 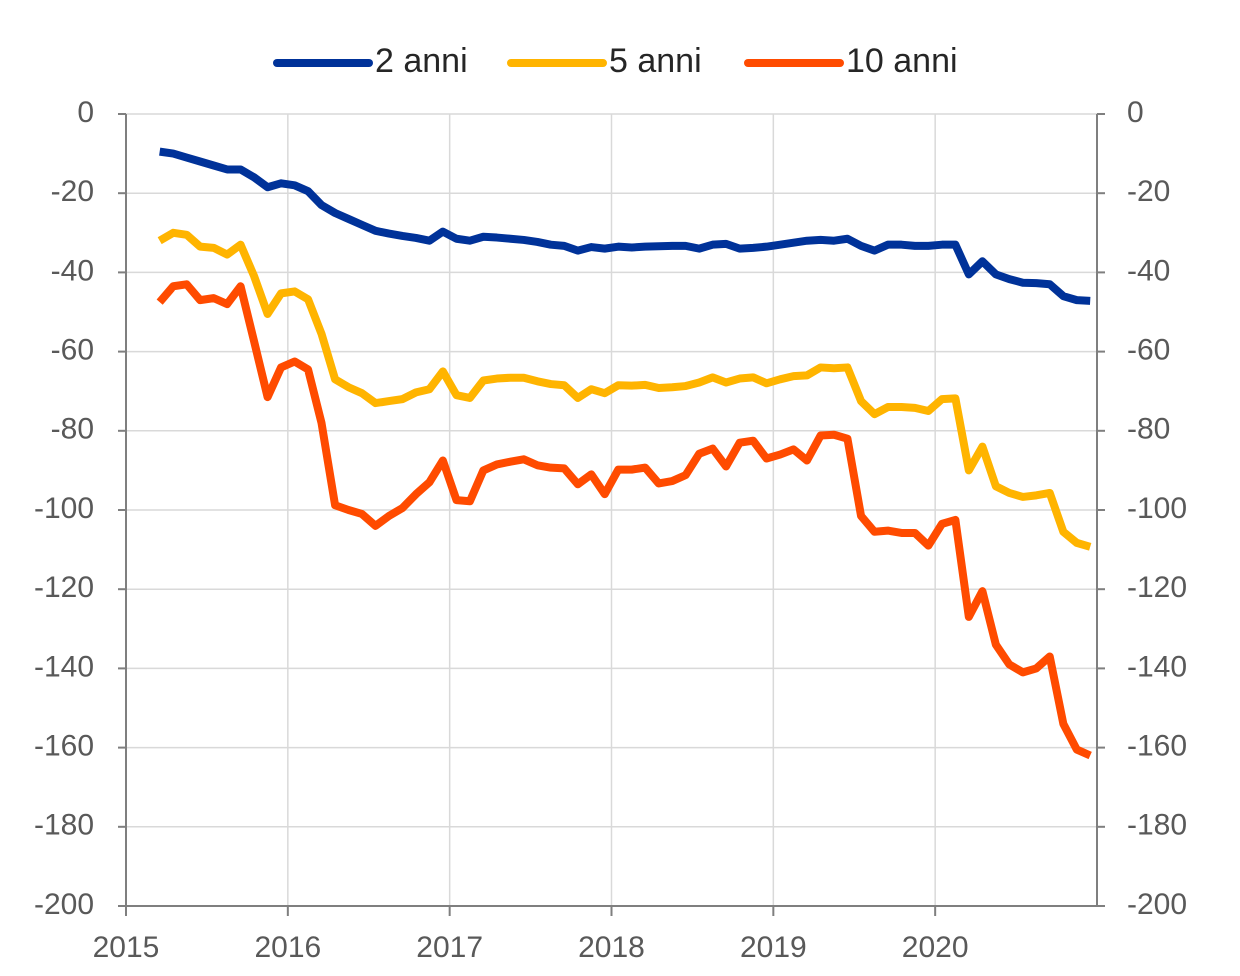 I want to click on y2-tick-label: -80, so click(x=1148, y=429).